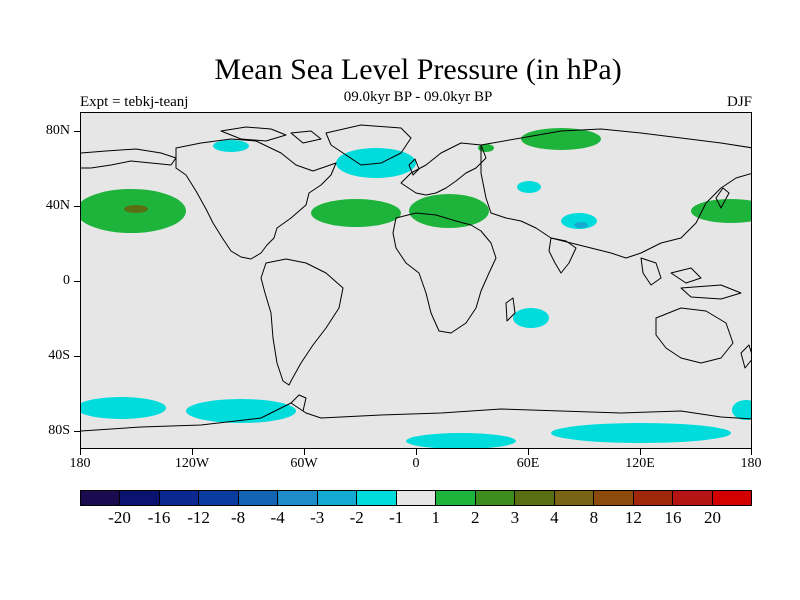  I want to click on patch-pacific-north-core, so click(136, 209).